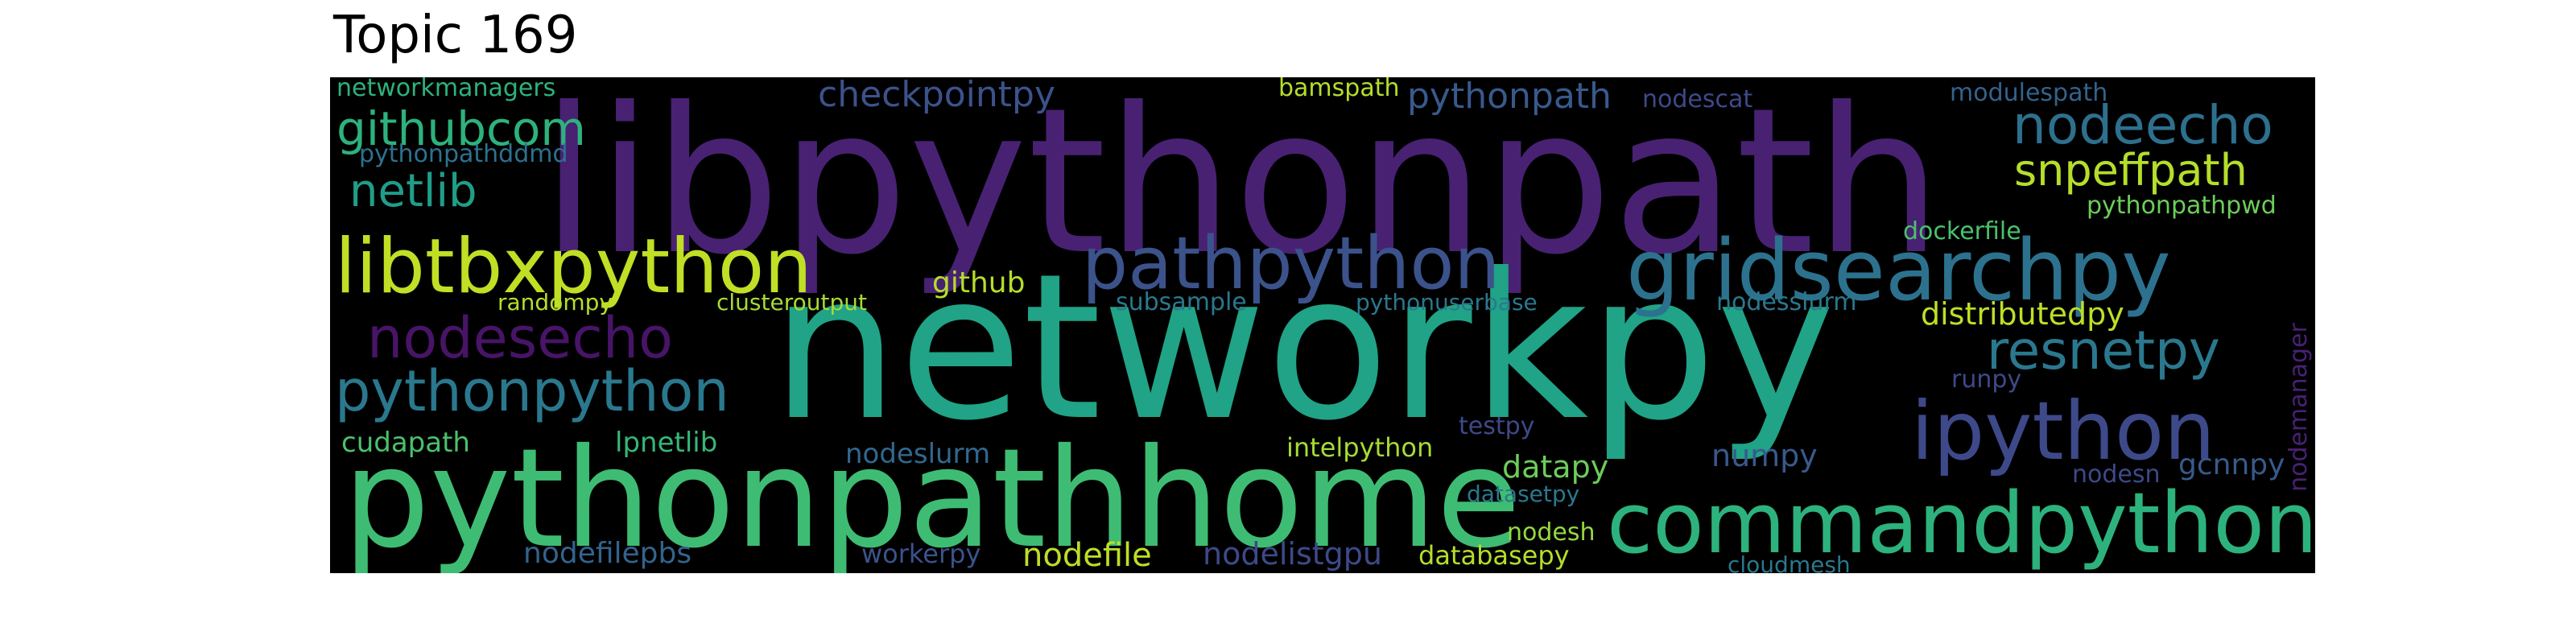 This screenshot has height=644, width=2576. What do you see at coordinates (918, 454) in the screenshot?
I see `word-nodeslurm: nodeslurm` at bounding box center [918, 454].